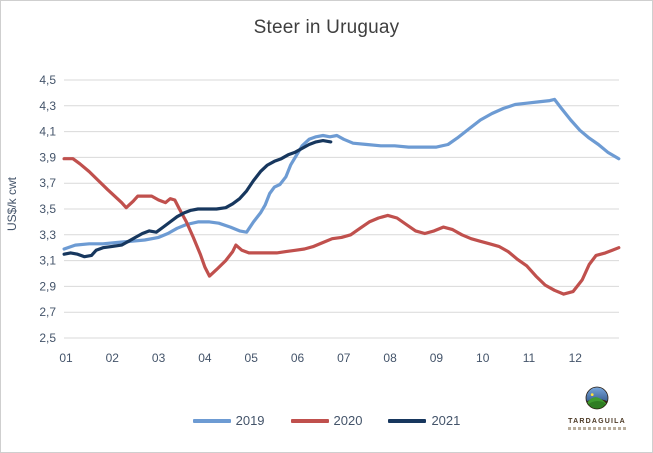  I want to click on x-tick-label: 11, so click(529, 358).